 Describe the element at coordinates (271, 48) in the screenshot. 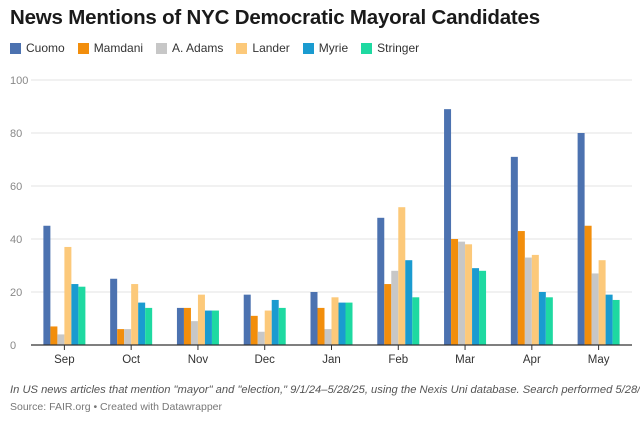

I see `legend-label: Lander` at that location.